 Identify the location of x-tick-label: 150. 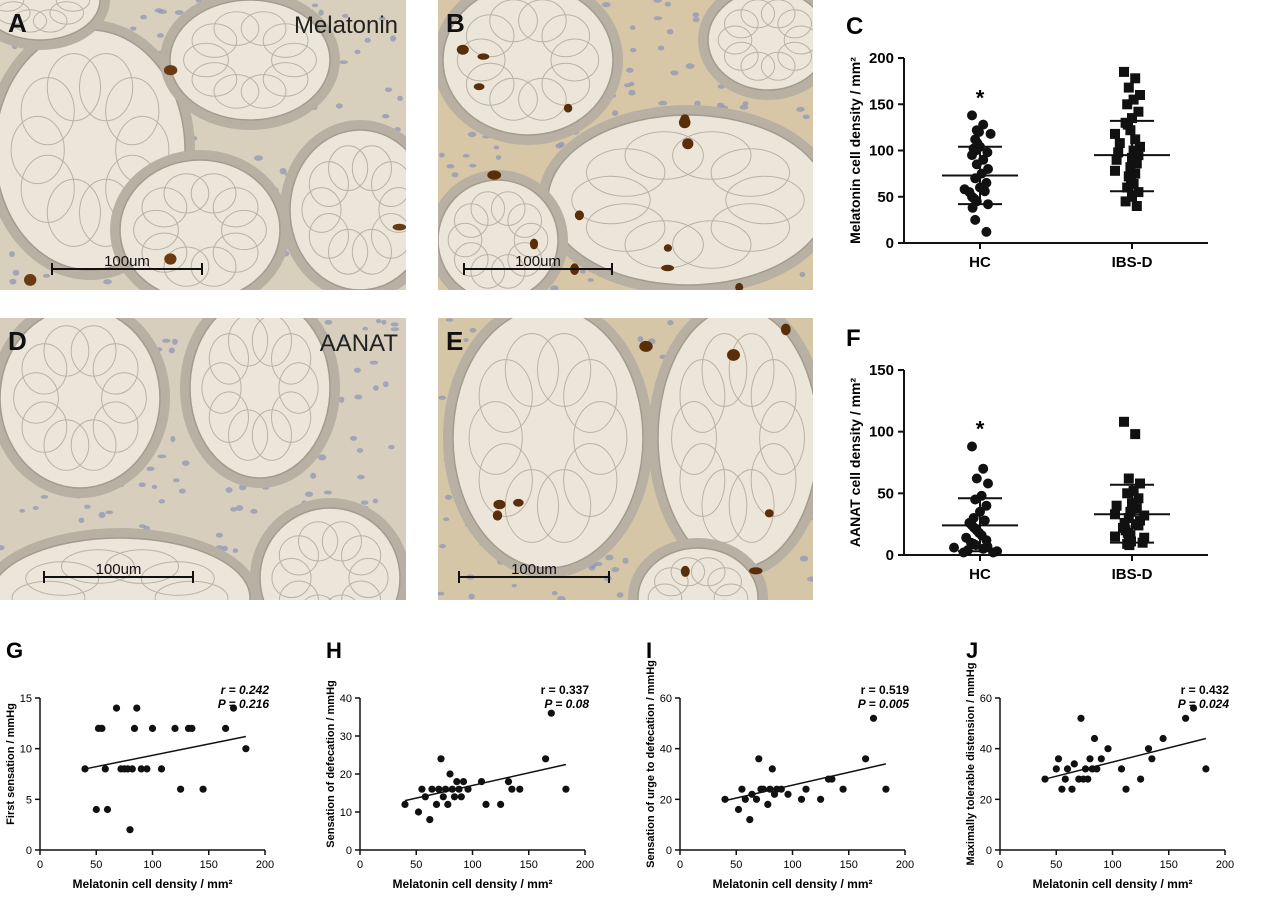
(529, 865).